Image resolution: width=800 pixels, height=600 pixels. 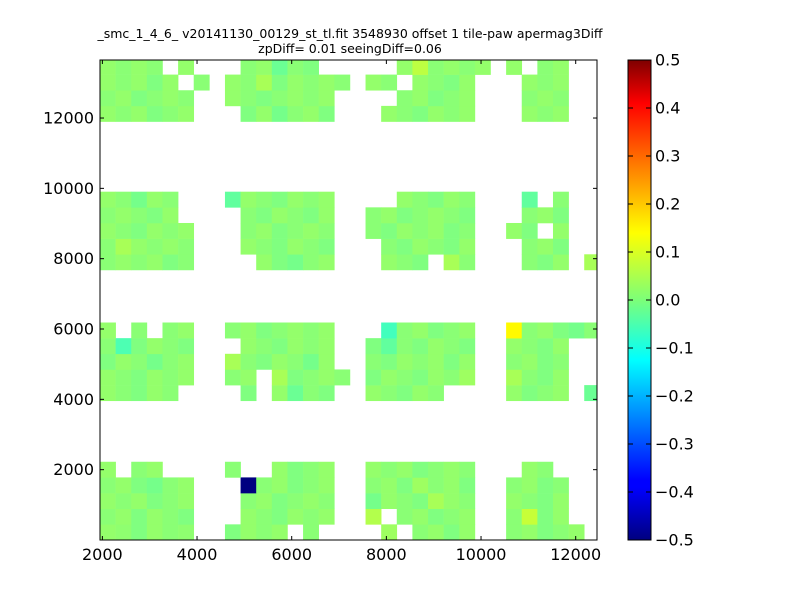 What do you see at coordinates (674, 492) in the screenshot?
I see `colorbar-tick-label: −0.4` at bounding box center [674, 492].